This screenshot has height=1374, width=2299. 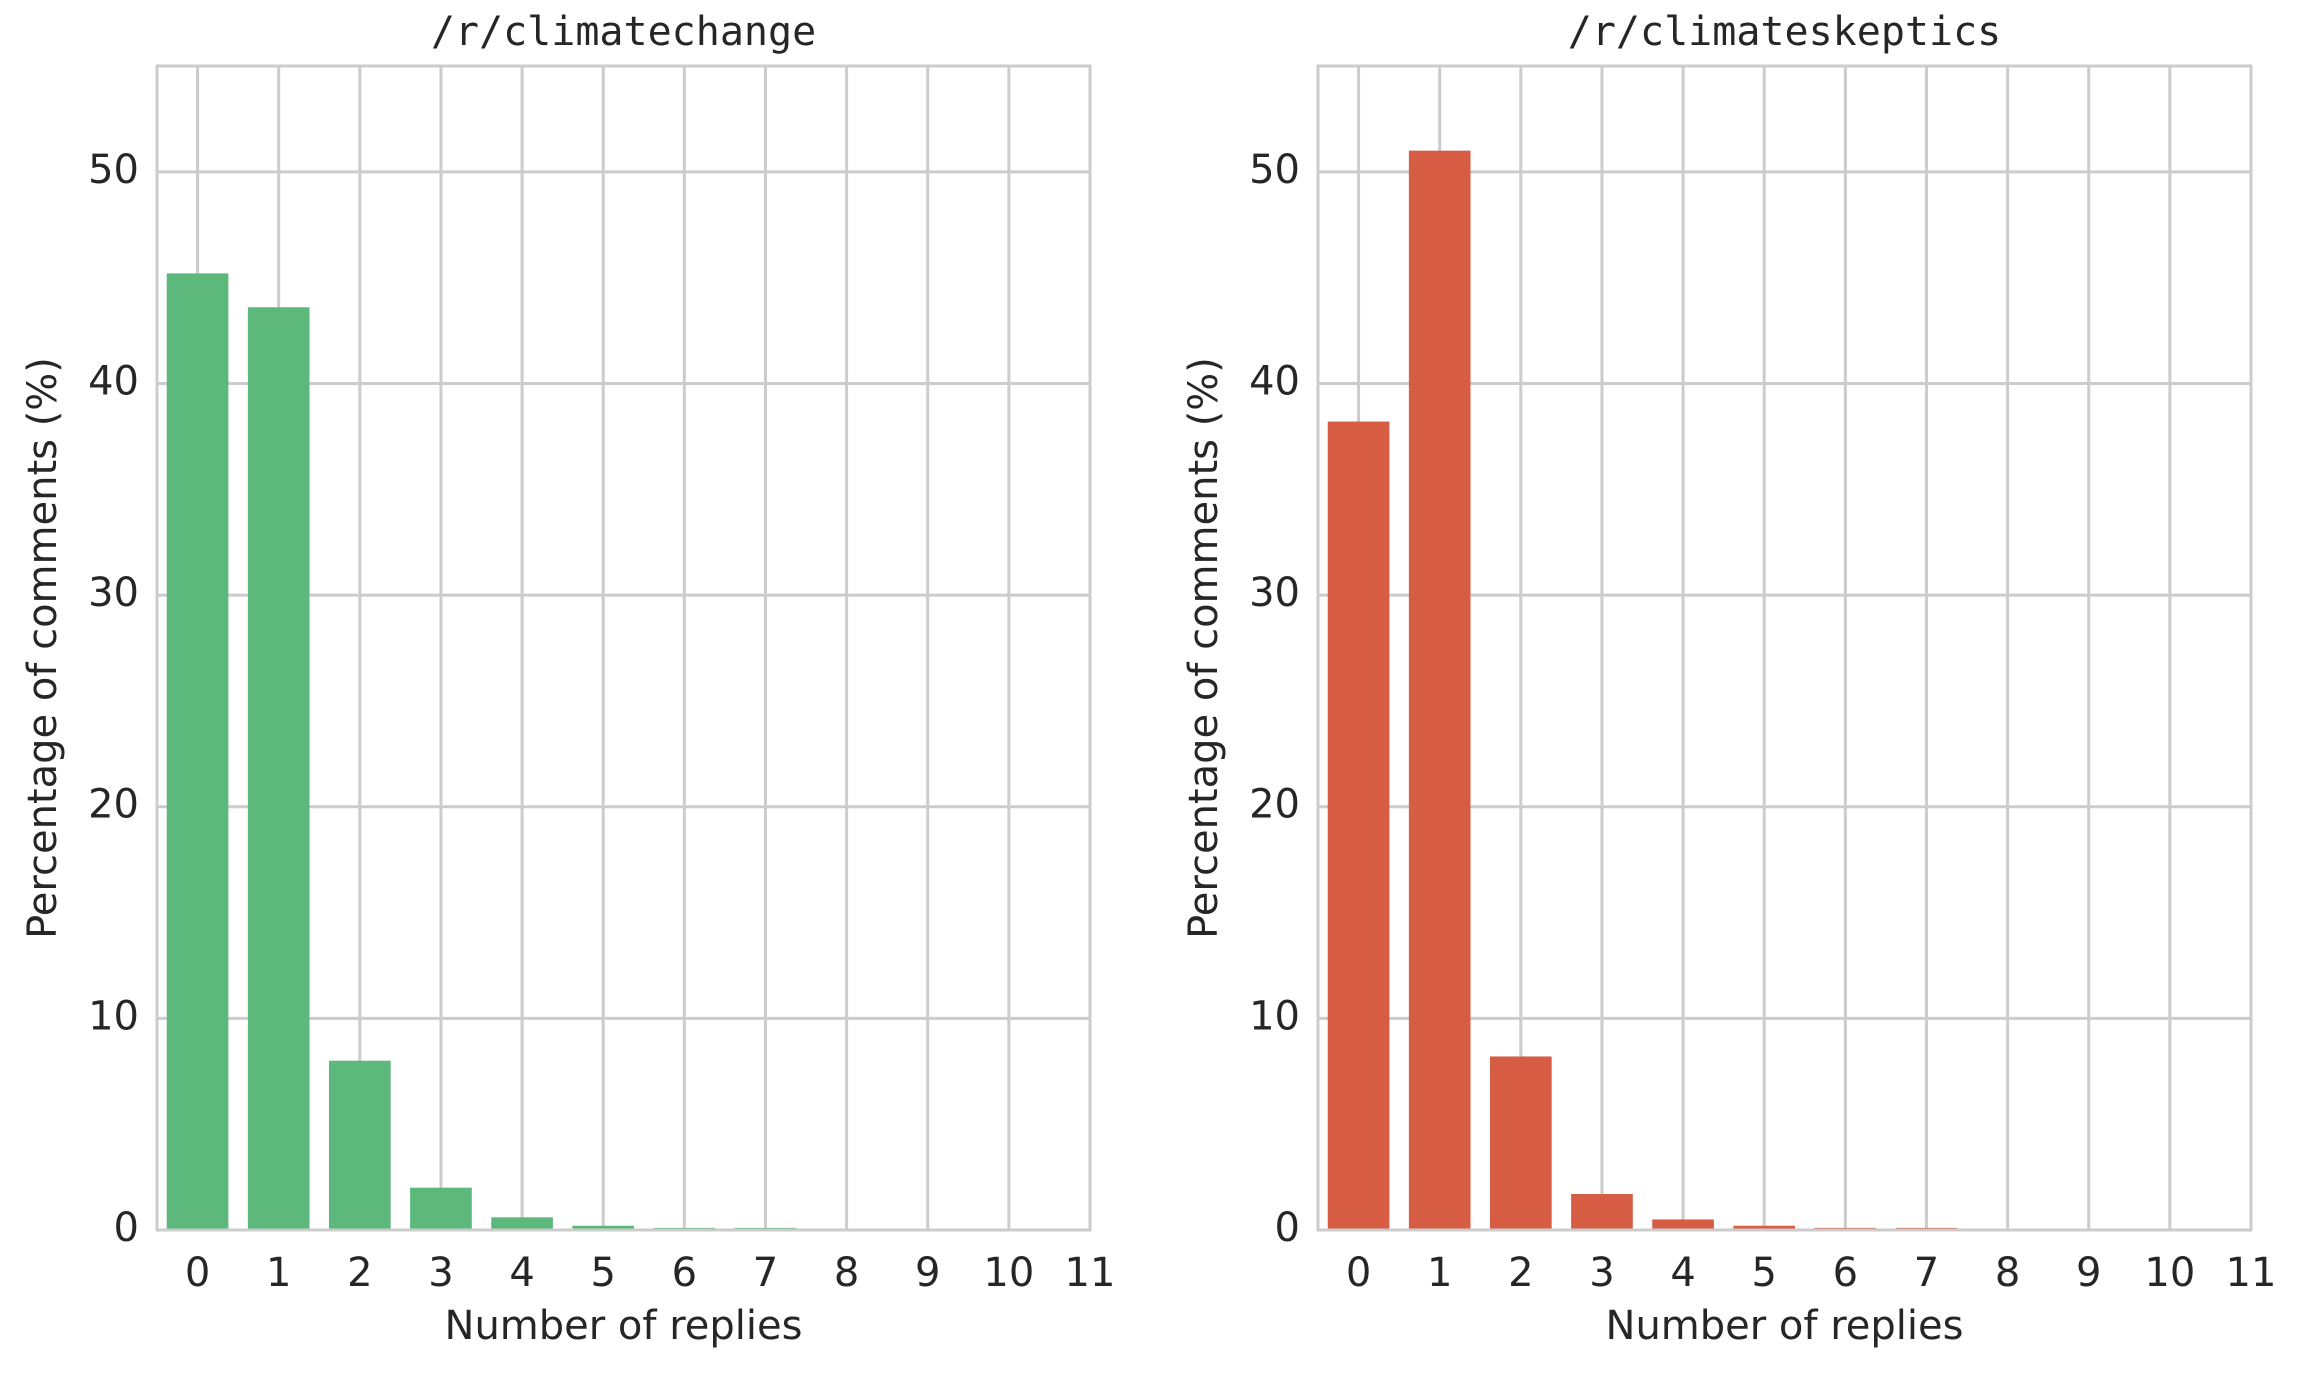 I want to click on chart-title: /r/climateskeptics, so click(x=1784, y=32).